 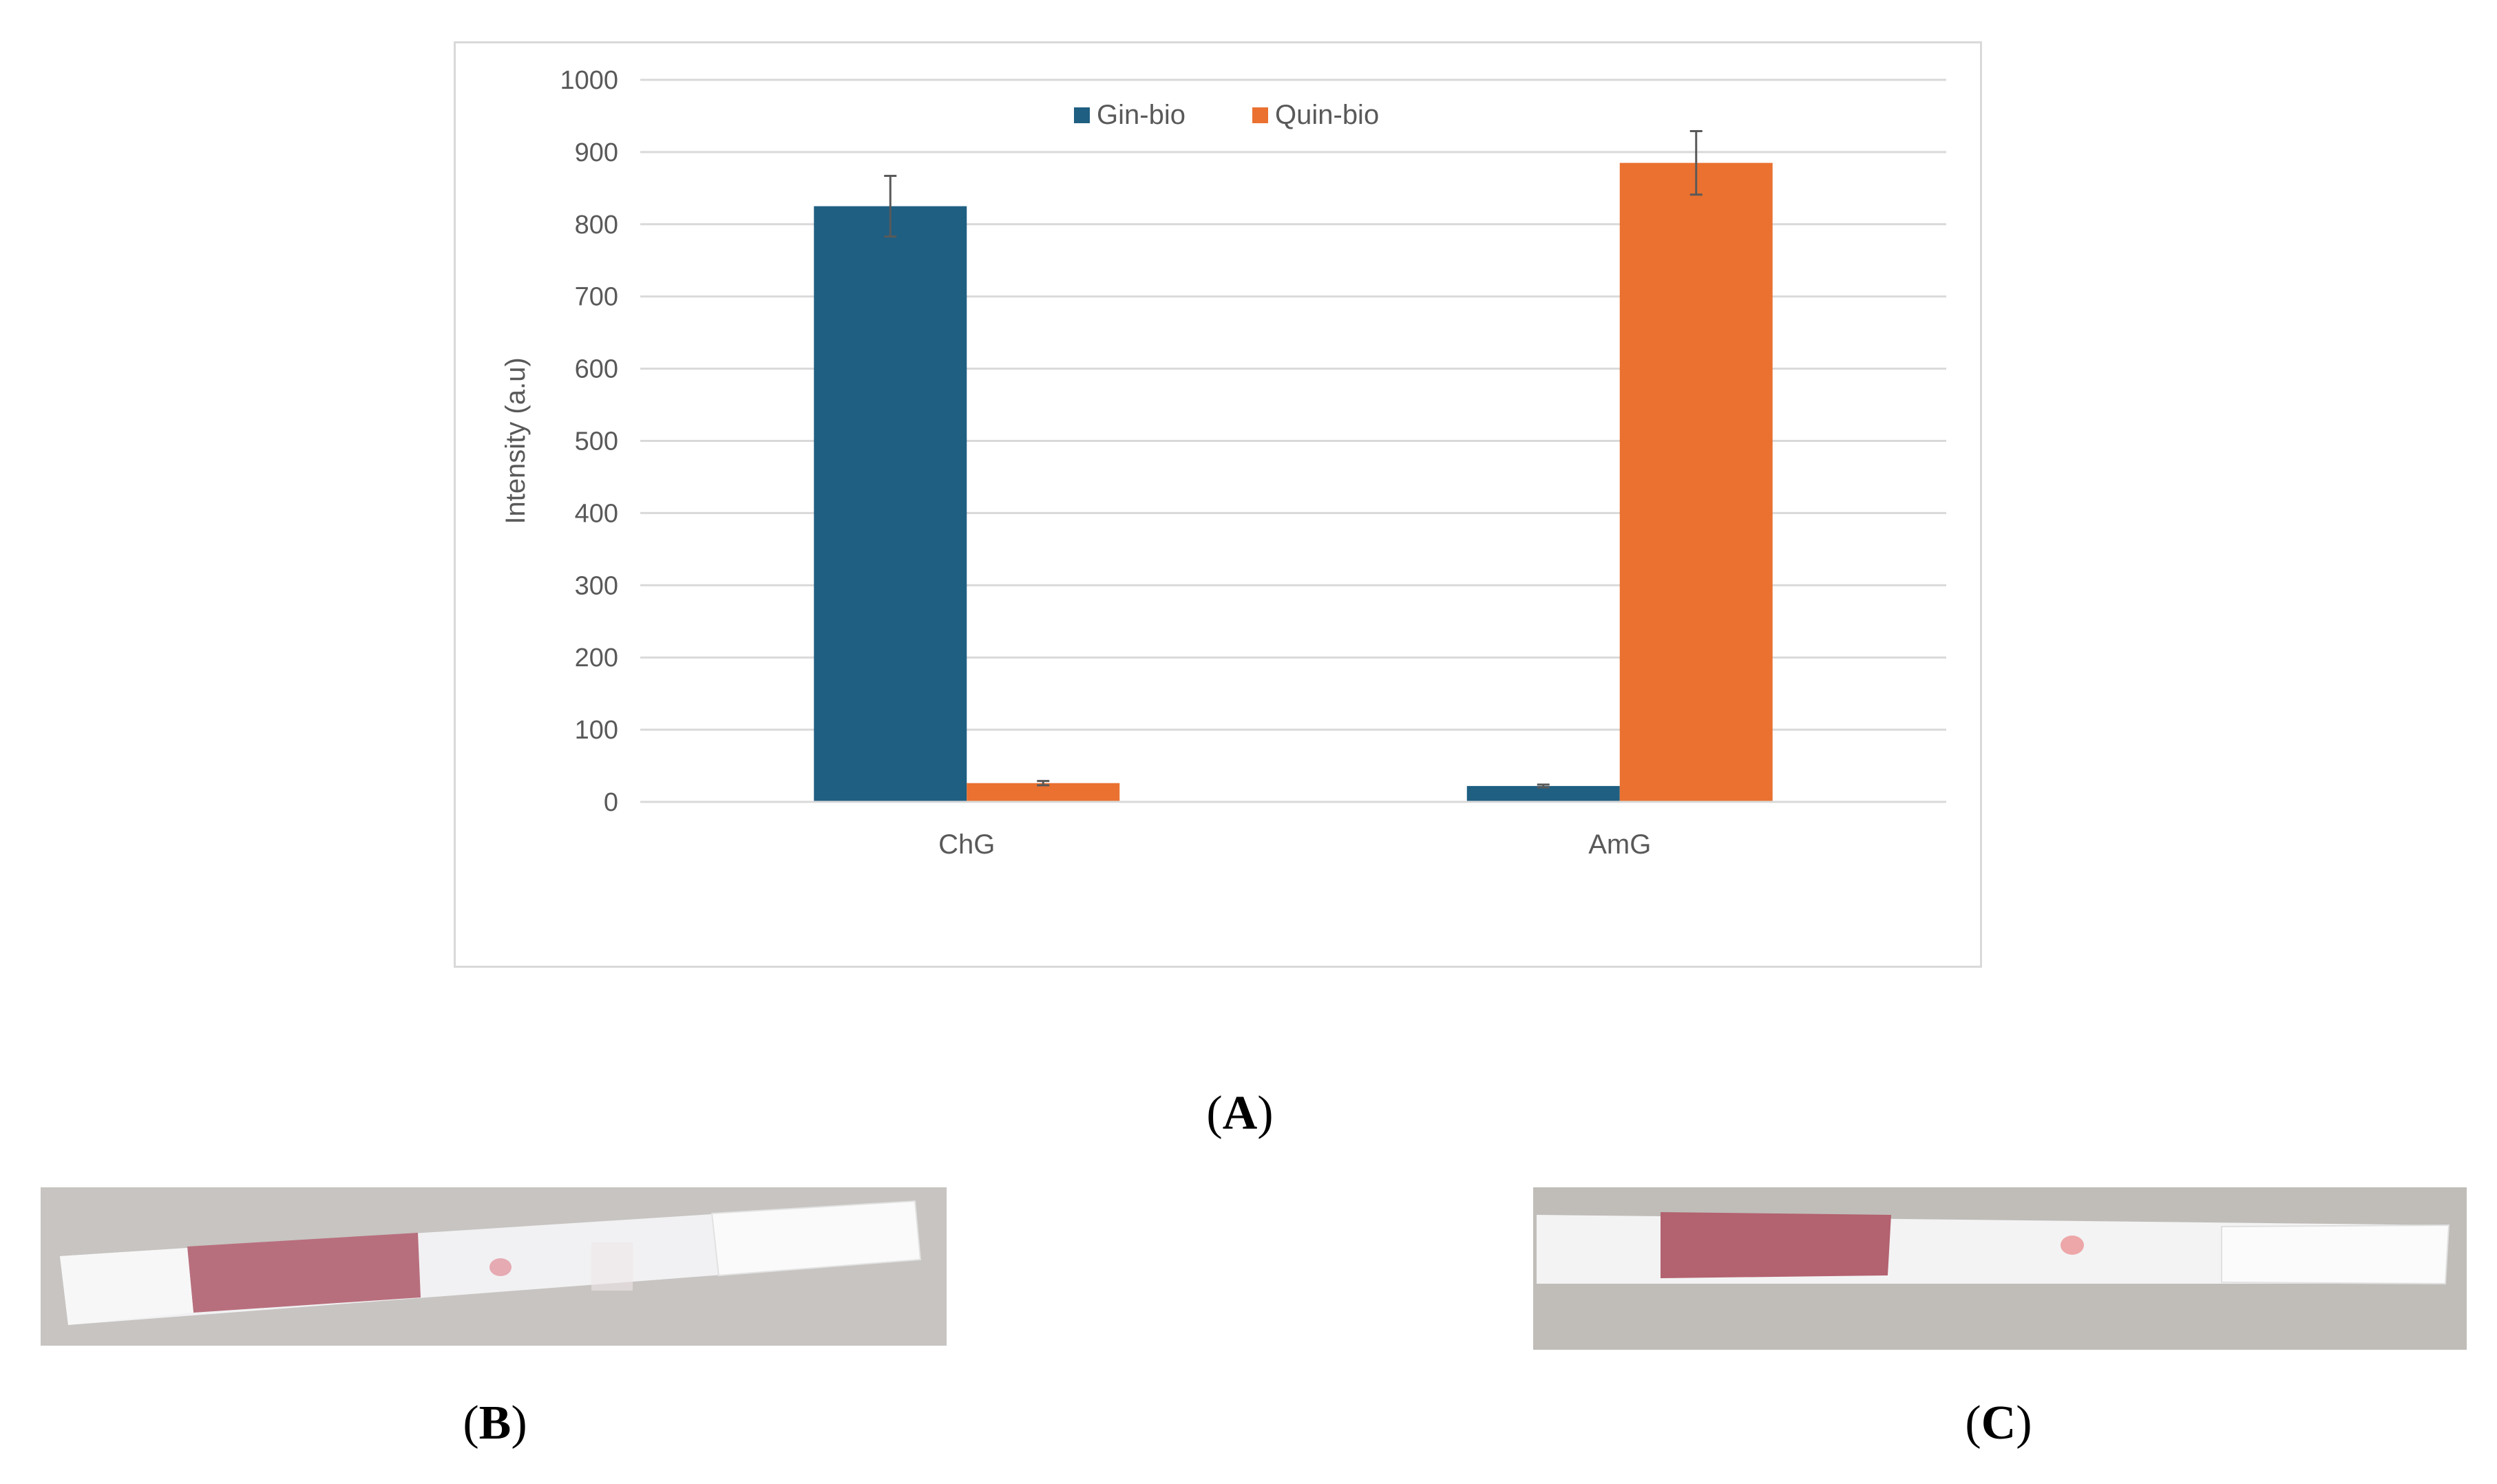 I want to click on panel-label-c-letter: C, so click(x=1998, y=1423).